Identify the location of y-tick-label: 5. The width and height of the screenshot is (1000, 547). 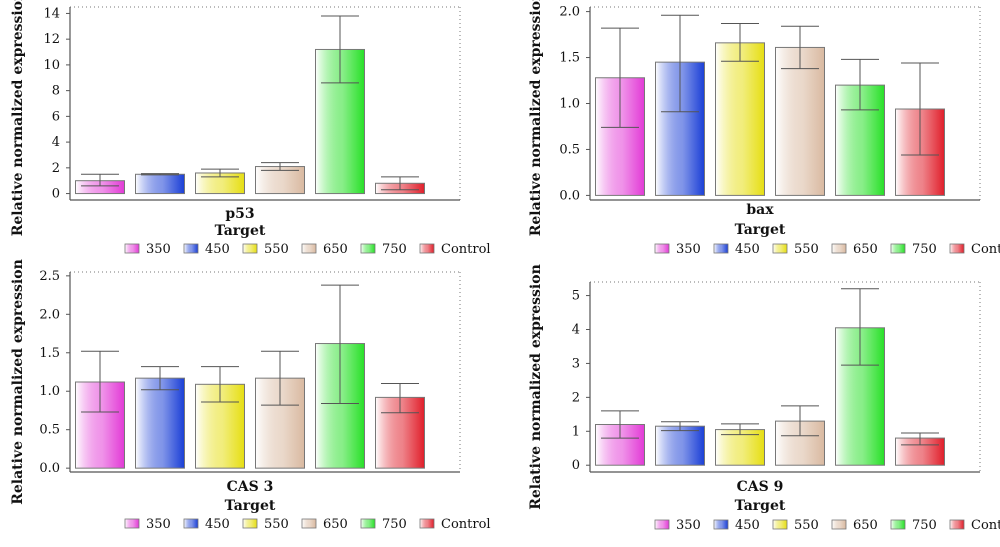
(576, 296).